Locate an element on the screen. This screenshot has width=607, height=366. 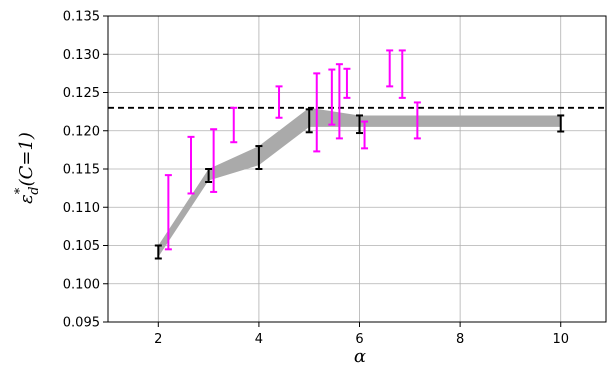
x-tick-label: 2 is located at coordinates (158, 339).